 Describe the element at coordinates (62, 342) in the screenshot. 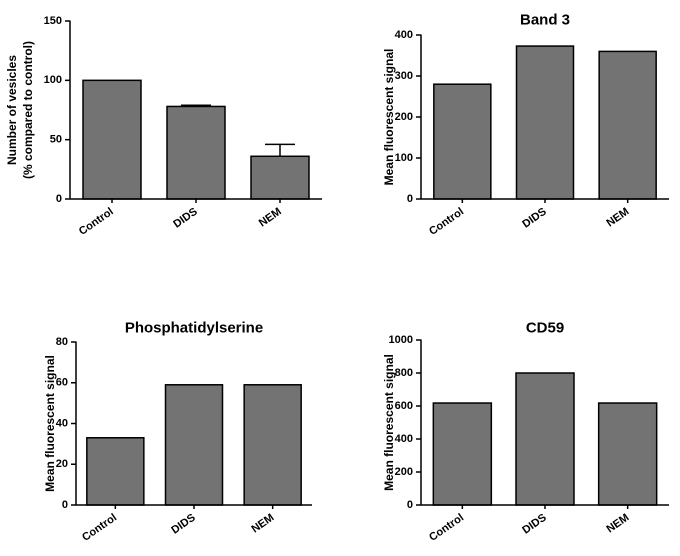

I see `y-tick-label: 80` at that location.